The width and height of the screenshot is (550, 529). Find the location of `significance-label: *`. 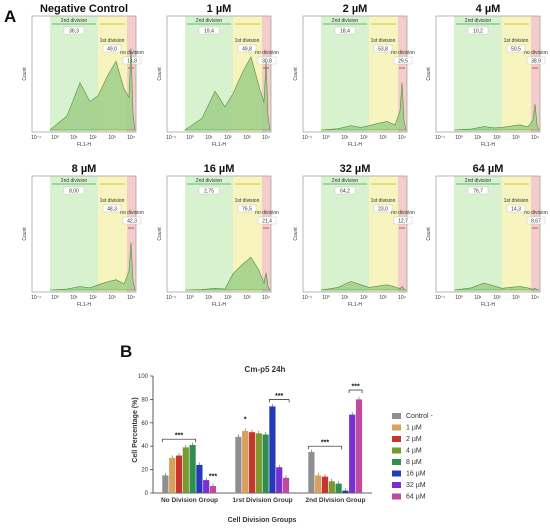

significance-label: * is located at coordinates (245, 419).